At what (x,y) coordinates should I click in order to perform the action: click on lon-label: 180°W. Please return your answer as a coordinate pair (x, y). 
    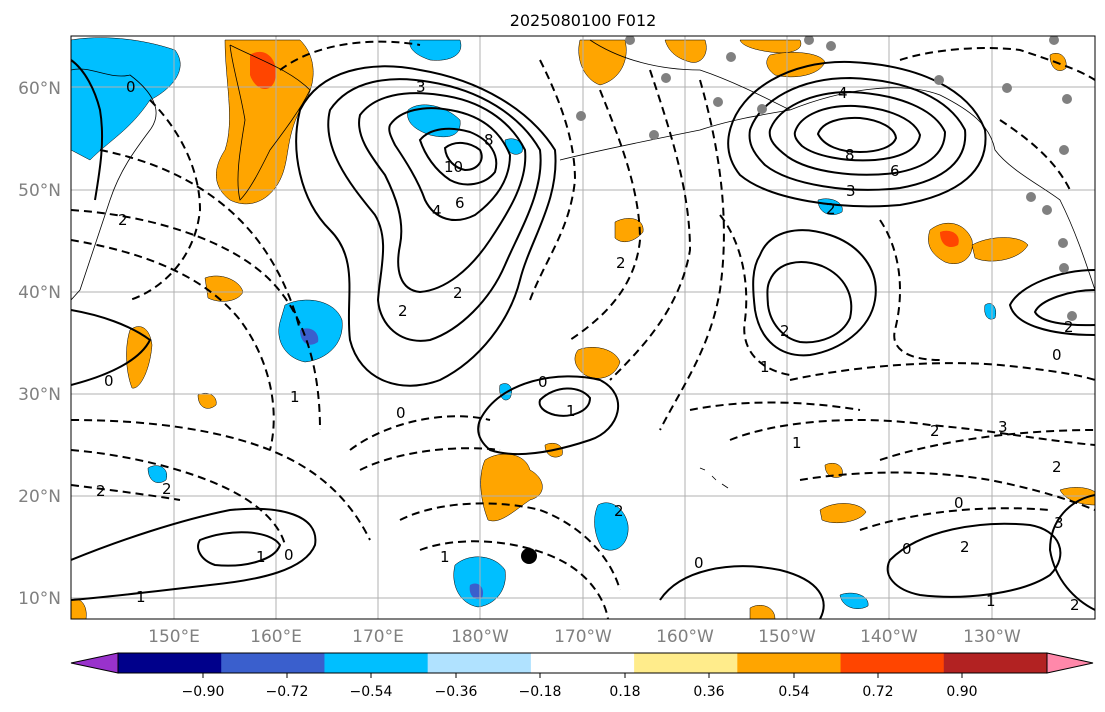
    Looking at the image, I should click on (480, 637).